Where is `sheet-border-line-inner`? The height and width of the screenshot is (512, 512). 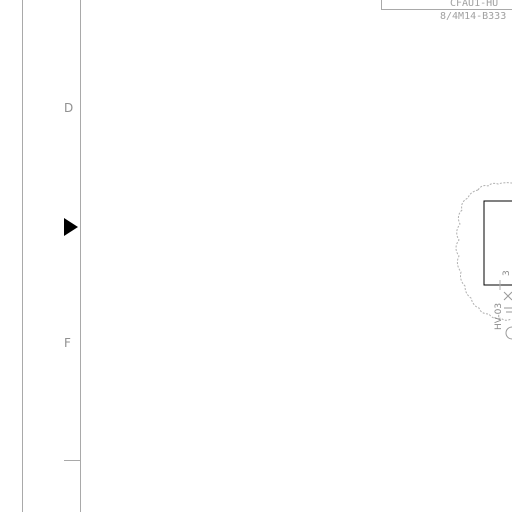 sheet-border-line-inner is located at coordinates (80, 256).